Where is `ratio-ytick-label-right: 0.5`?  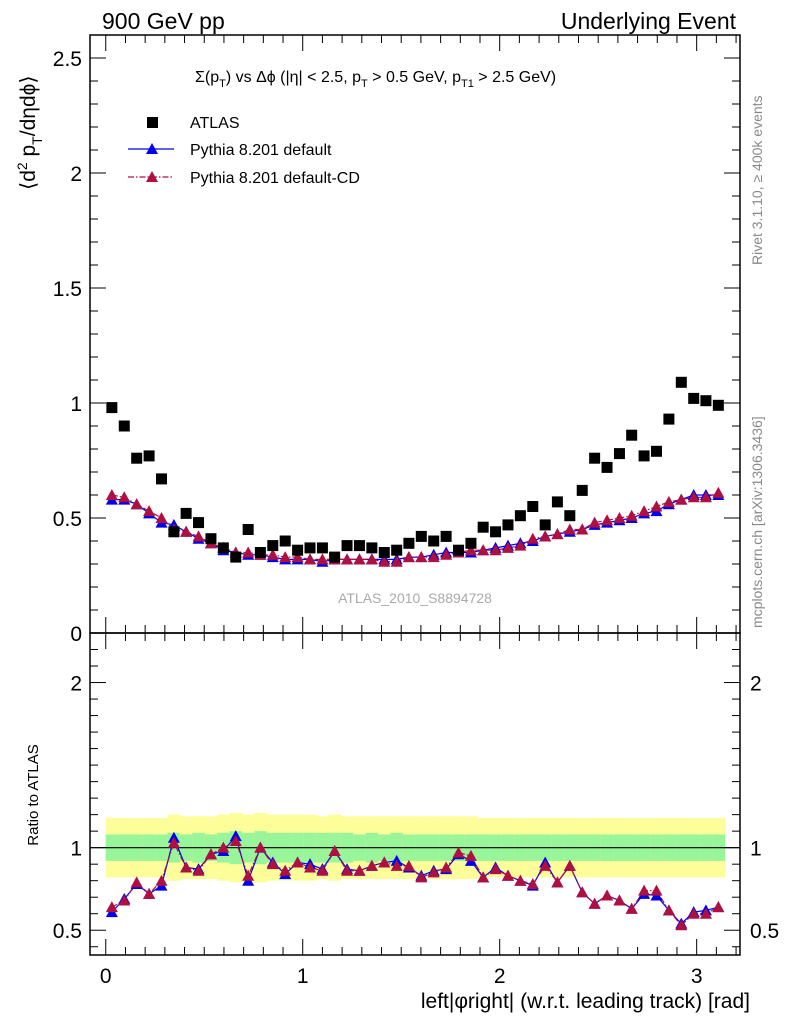
ratio-ytick-label-right: 0.5 is located at coordinates (764, 931).